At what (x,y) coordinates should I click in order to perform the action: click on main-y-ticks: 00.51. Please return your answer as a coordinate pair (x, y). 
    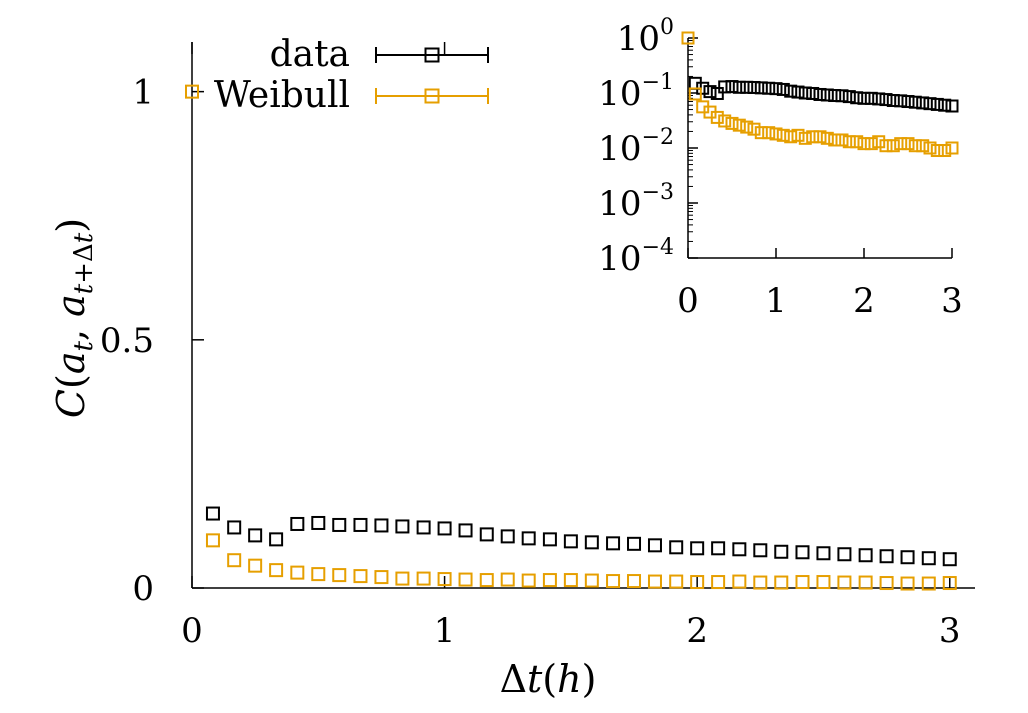
    Looking at the image, I should click on (152, 341).